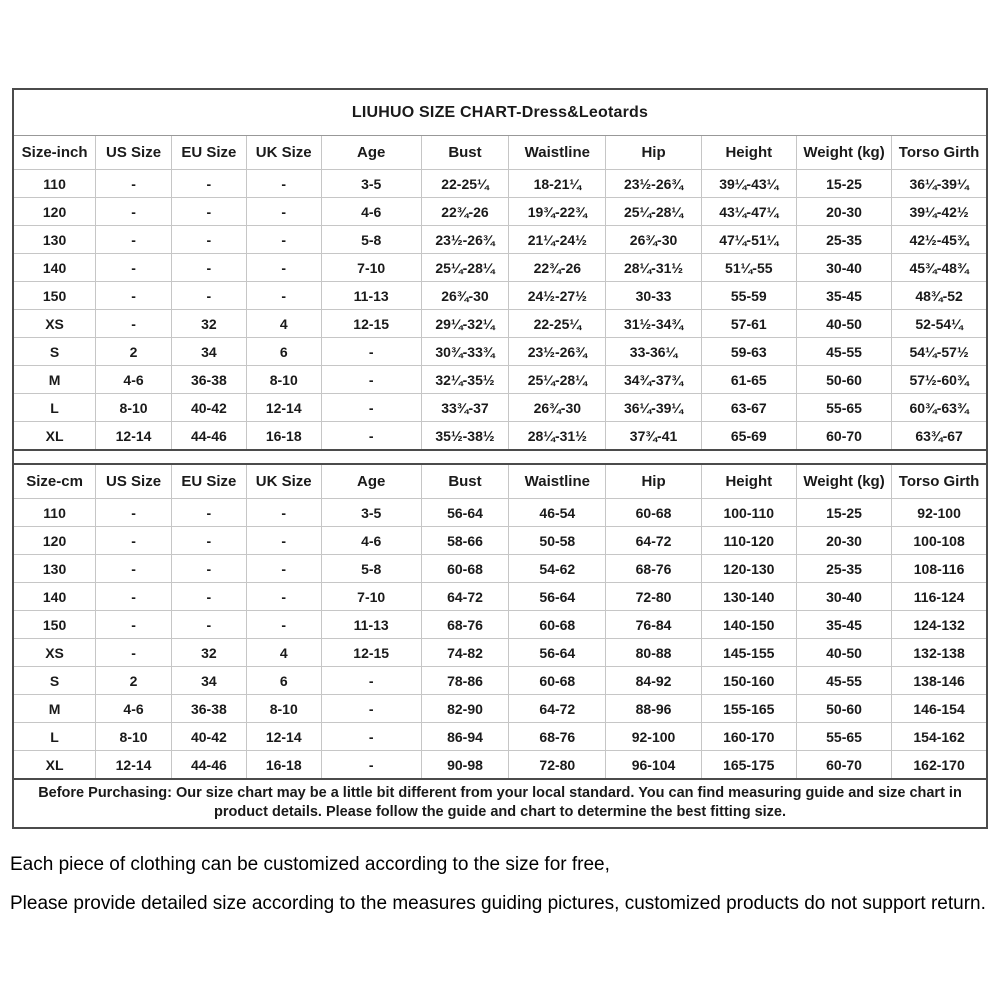 Image resolution: width=1000 pixels, height=1000 pixels. Describe the element at coordinates (208, 764) in the screenshot. I see `table-cell: 44-46` at that location.